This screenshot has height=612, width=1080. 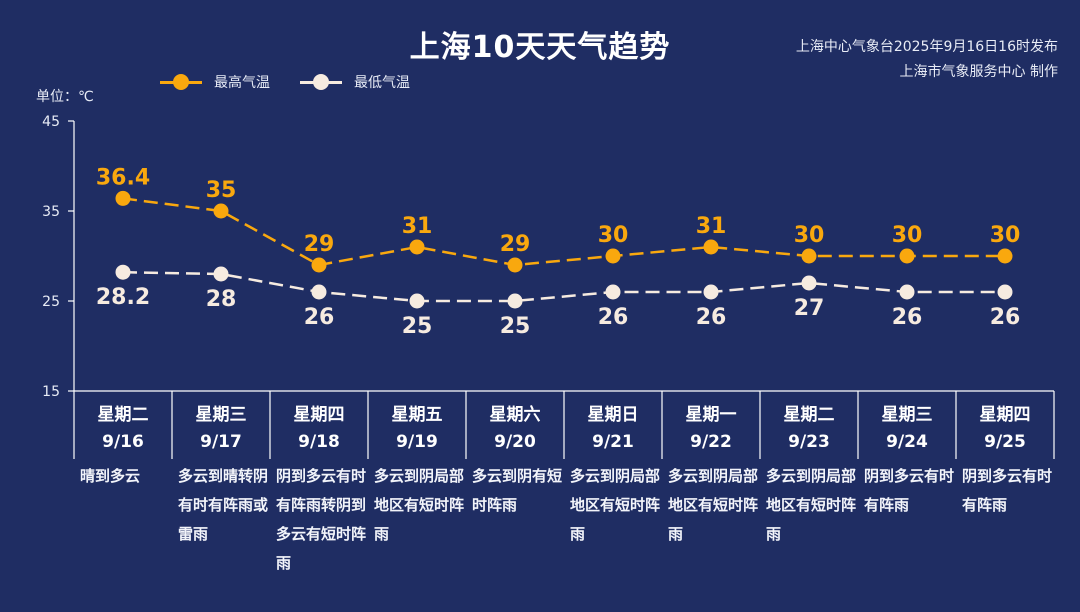 What do you see at coordinates (181, 82) in the screenshot?
I see `legend-swatch-high` at bounding box center [181, 82].